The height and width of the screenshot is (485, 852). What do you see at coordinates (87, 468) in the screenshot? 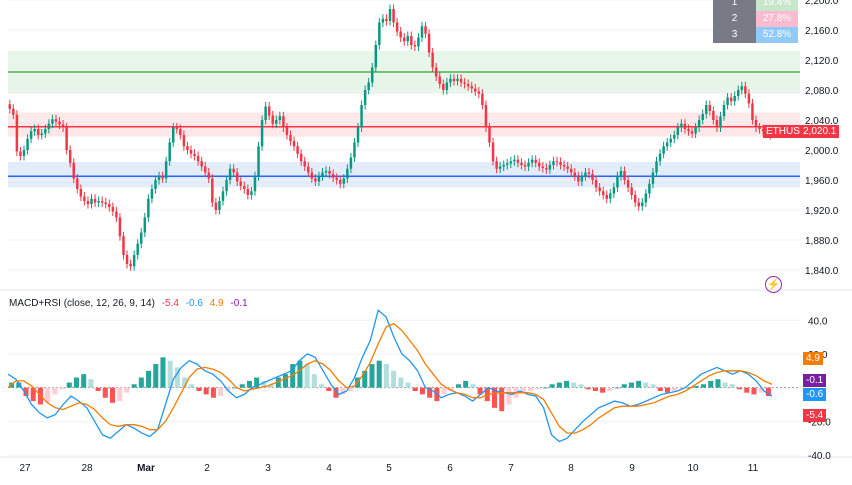
I see `time-tick-label: 28` at bounding box center [87, 468].